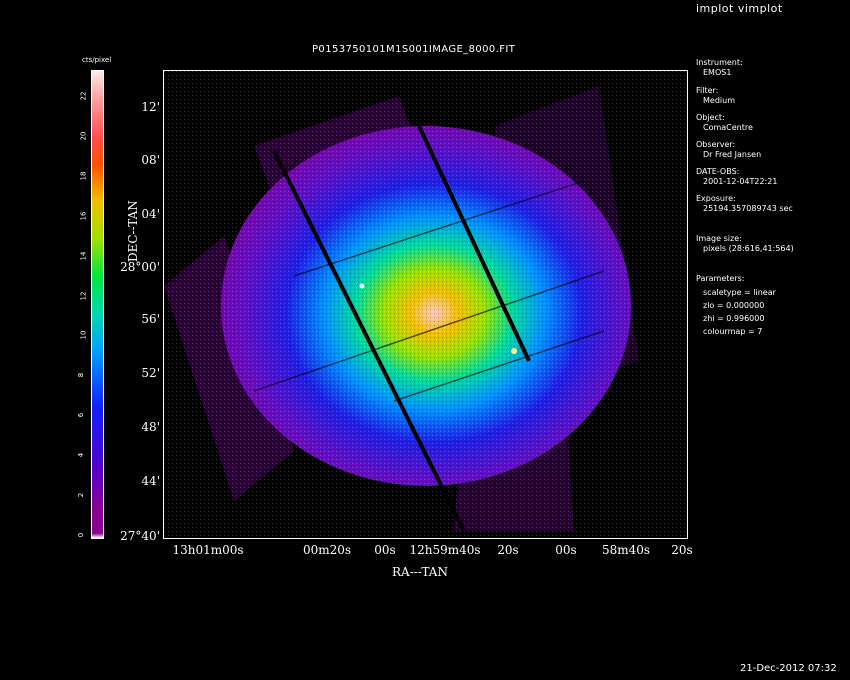 Image resolution: width=850 pixels, height=680 pixels. I want to click on colorbar-tick-label: 2, so click(81, 495).